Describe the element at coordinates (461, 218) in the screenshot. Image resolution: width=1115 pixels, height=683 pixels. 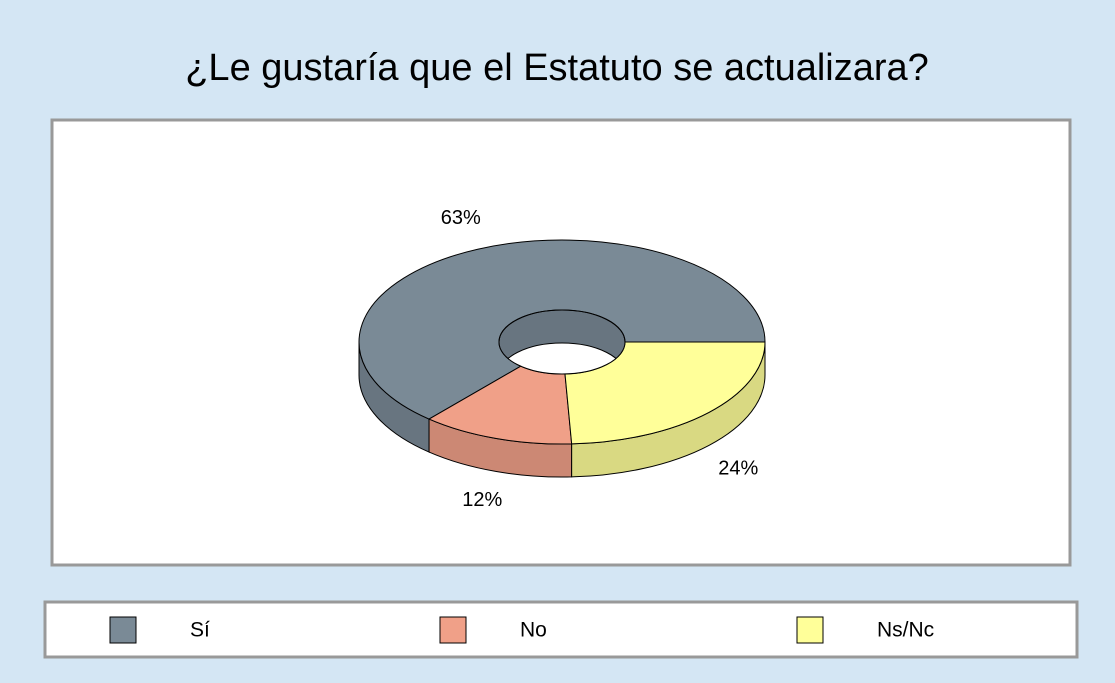
I see `data-label: 63%` at that location.